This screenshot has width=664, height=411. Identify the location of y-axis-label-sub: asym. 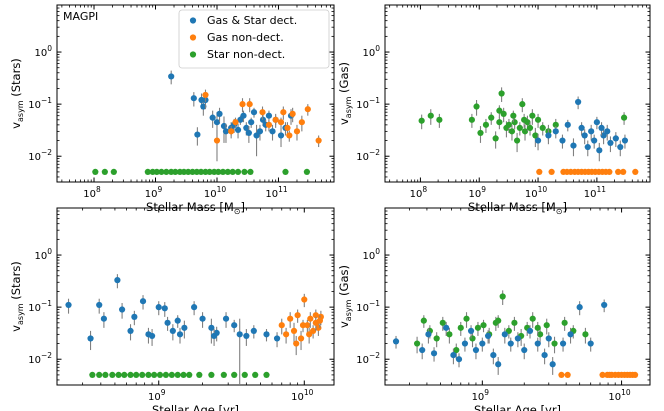
(20, 111).